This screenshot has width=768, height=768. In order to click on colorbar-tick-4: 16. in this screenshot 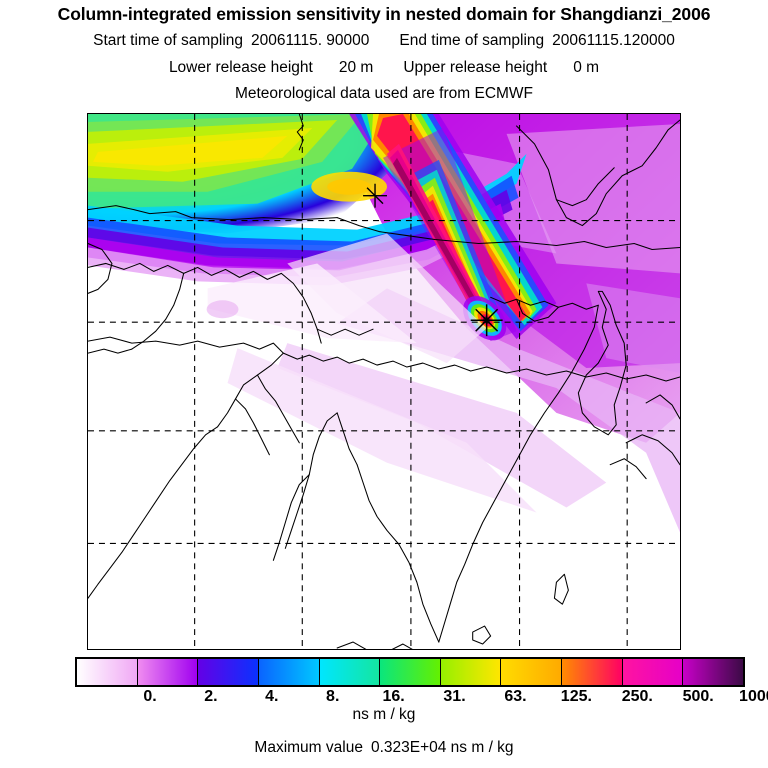, I will do `click(393, 696)`.